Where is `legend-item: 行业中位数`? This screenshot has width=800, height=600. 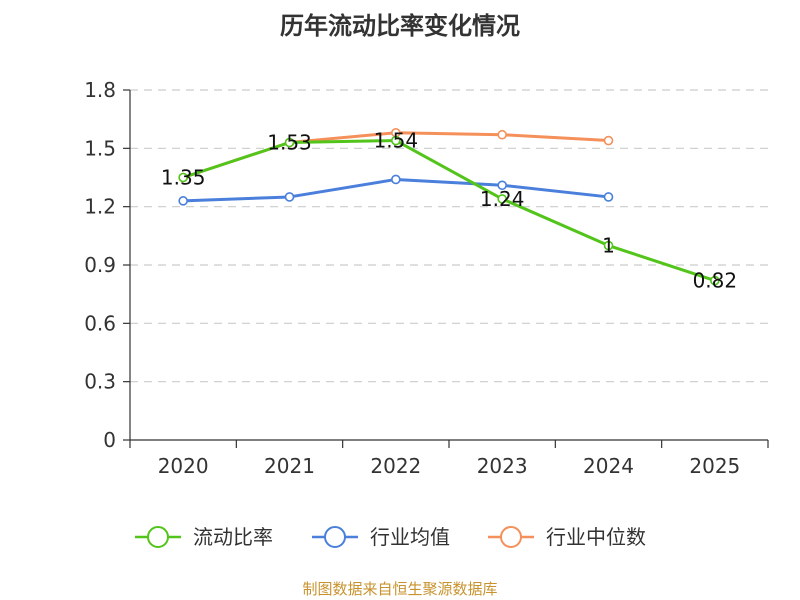 legend-item: 行业中位数 is located at coordinates (567, 537).